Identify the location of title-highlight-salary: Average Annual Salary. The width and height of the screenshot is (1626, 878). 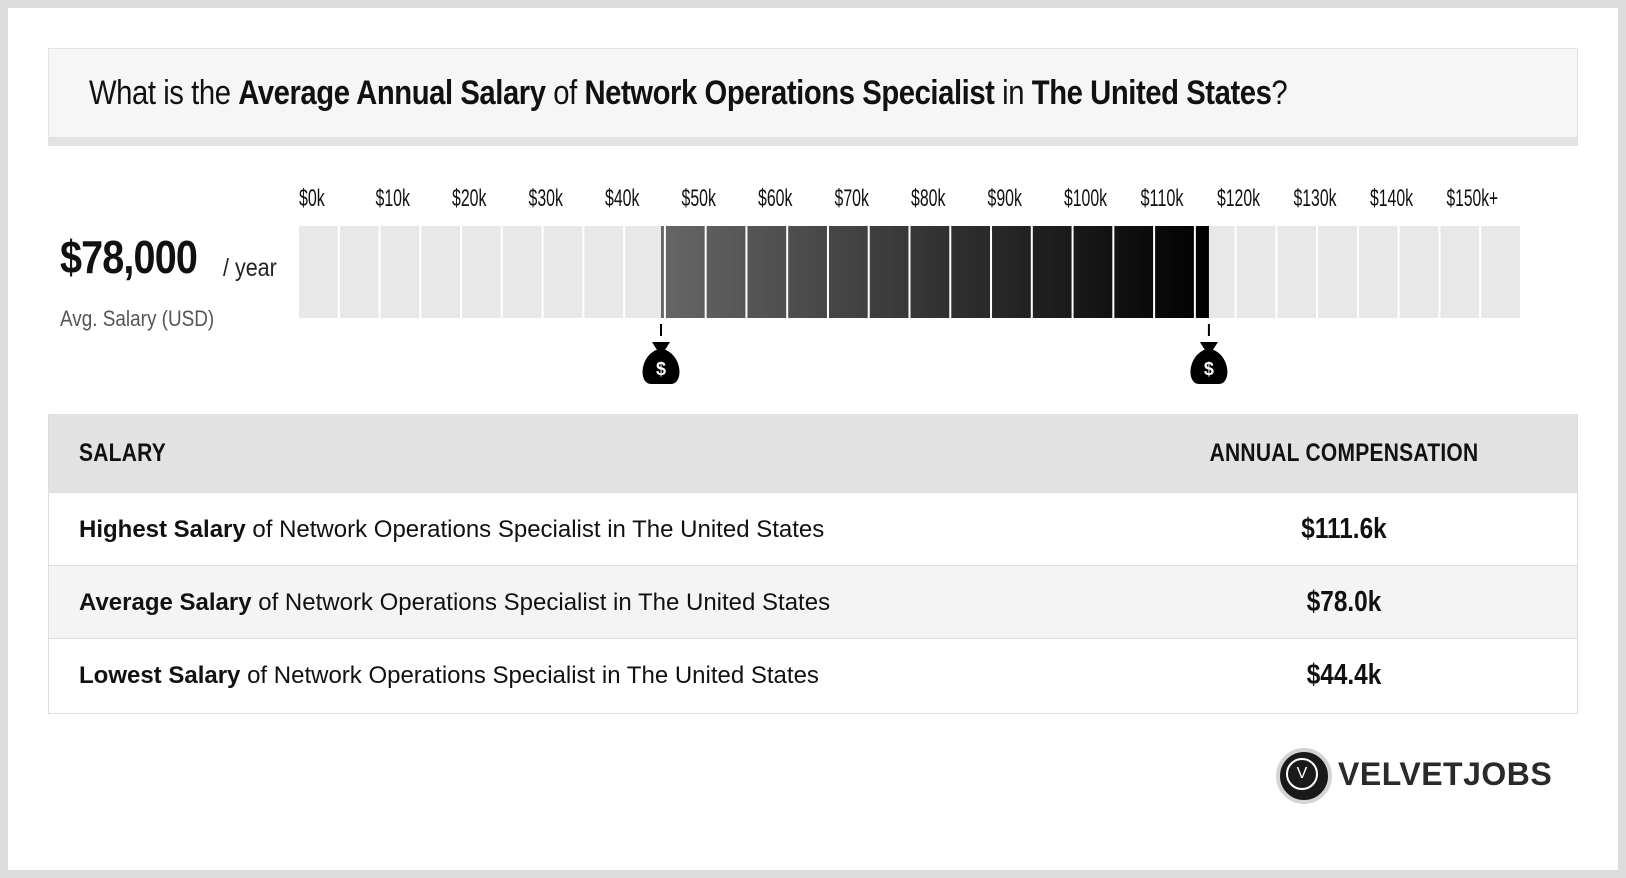
(392, 93).